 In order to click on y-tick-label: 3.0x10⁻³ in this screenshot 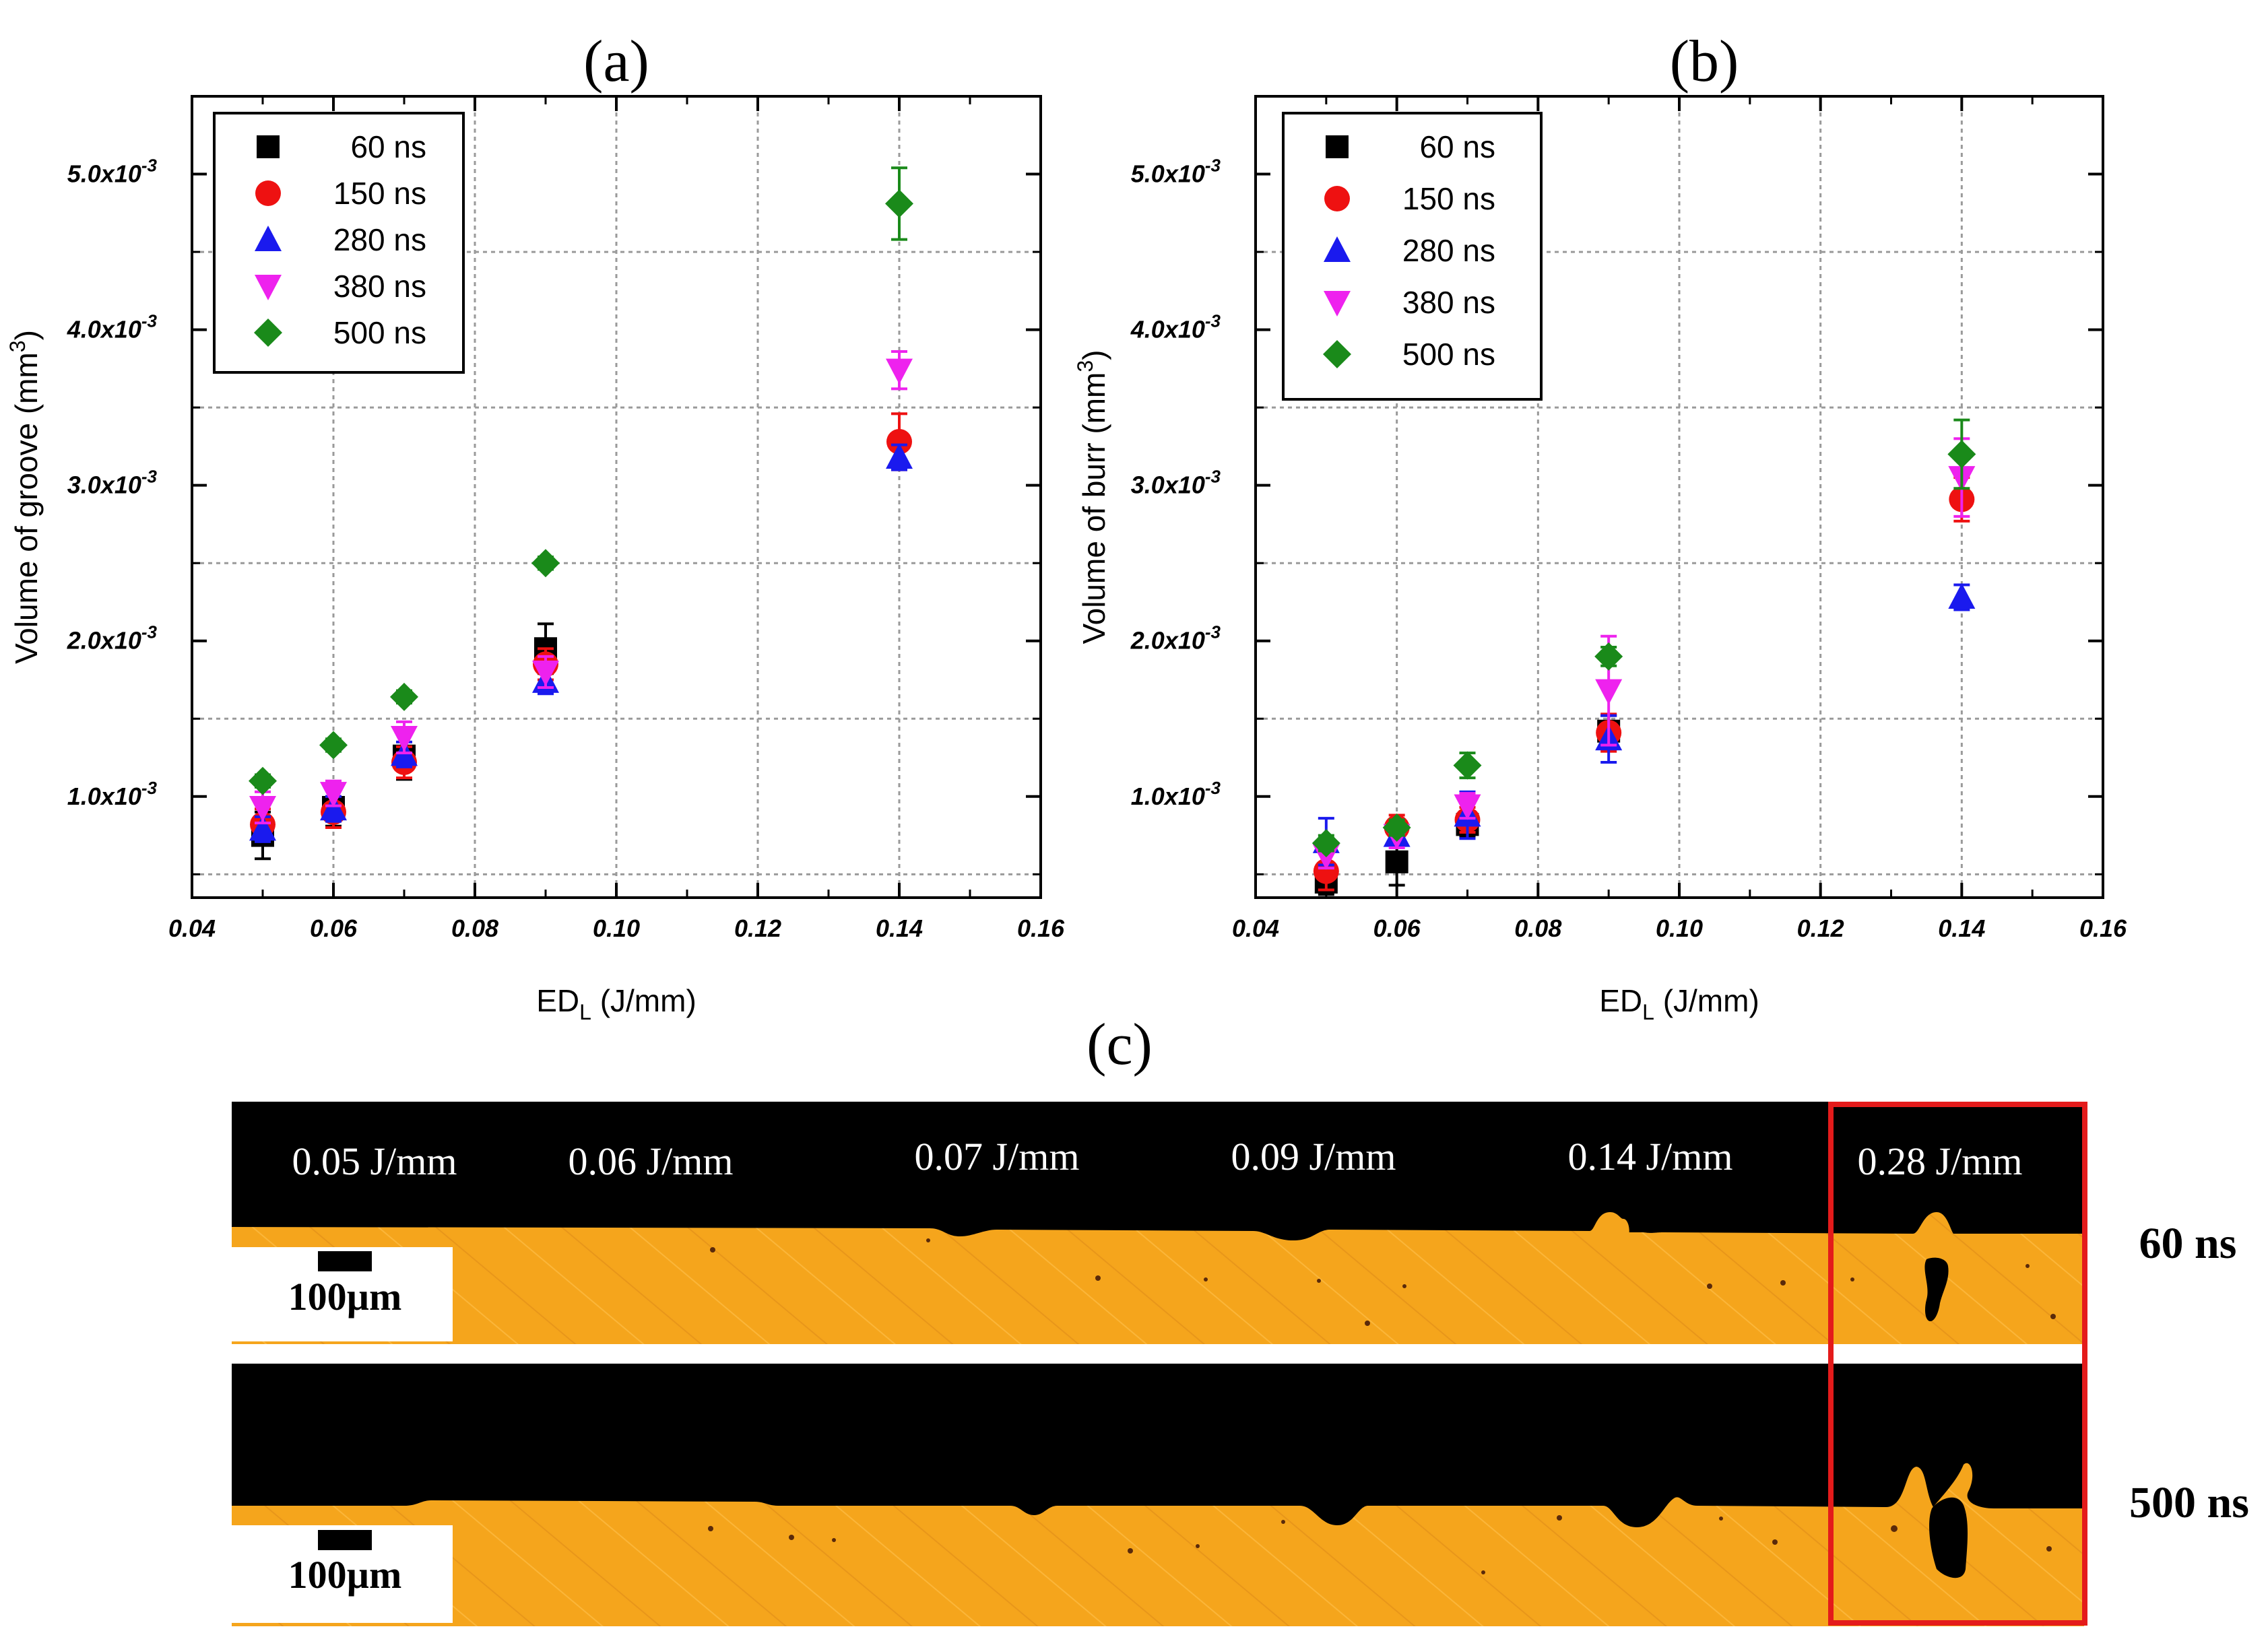, I will do `click(1176, 483)`.